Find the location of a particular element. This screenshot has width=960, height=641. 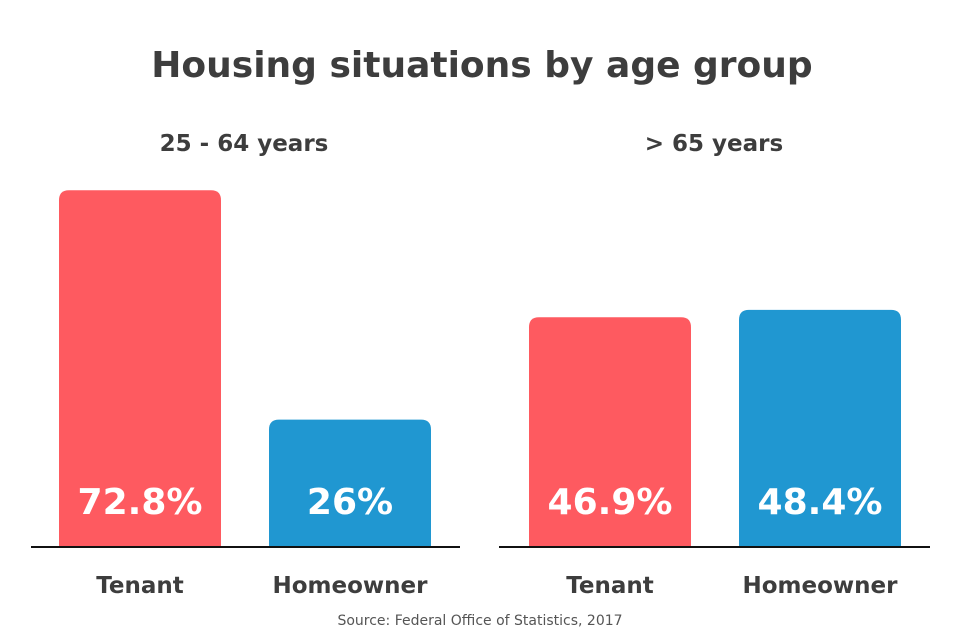

value-label: 26% is located at coordinates (350, 502).